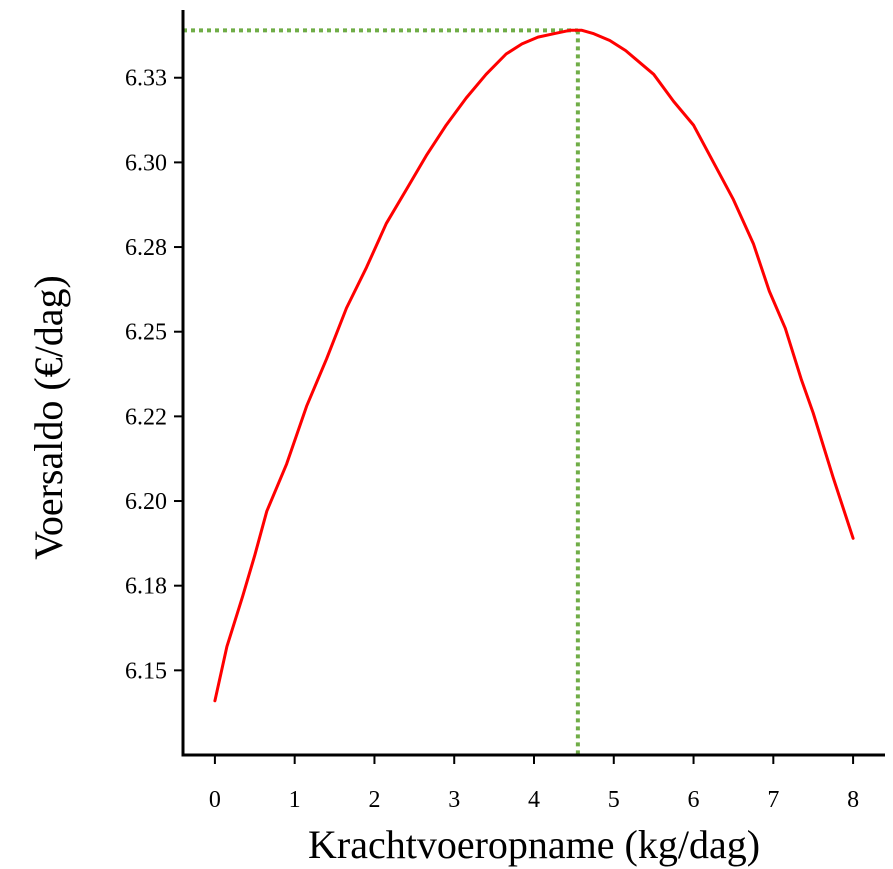 The height and width of the screenshot is (869, 893). What do you see at coordinates (146, 417) in the screenshot?
I see `y-tick-label: 6.22` at bounding box center [146, 417].